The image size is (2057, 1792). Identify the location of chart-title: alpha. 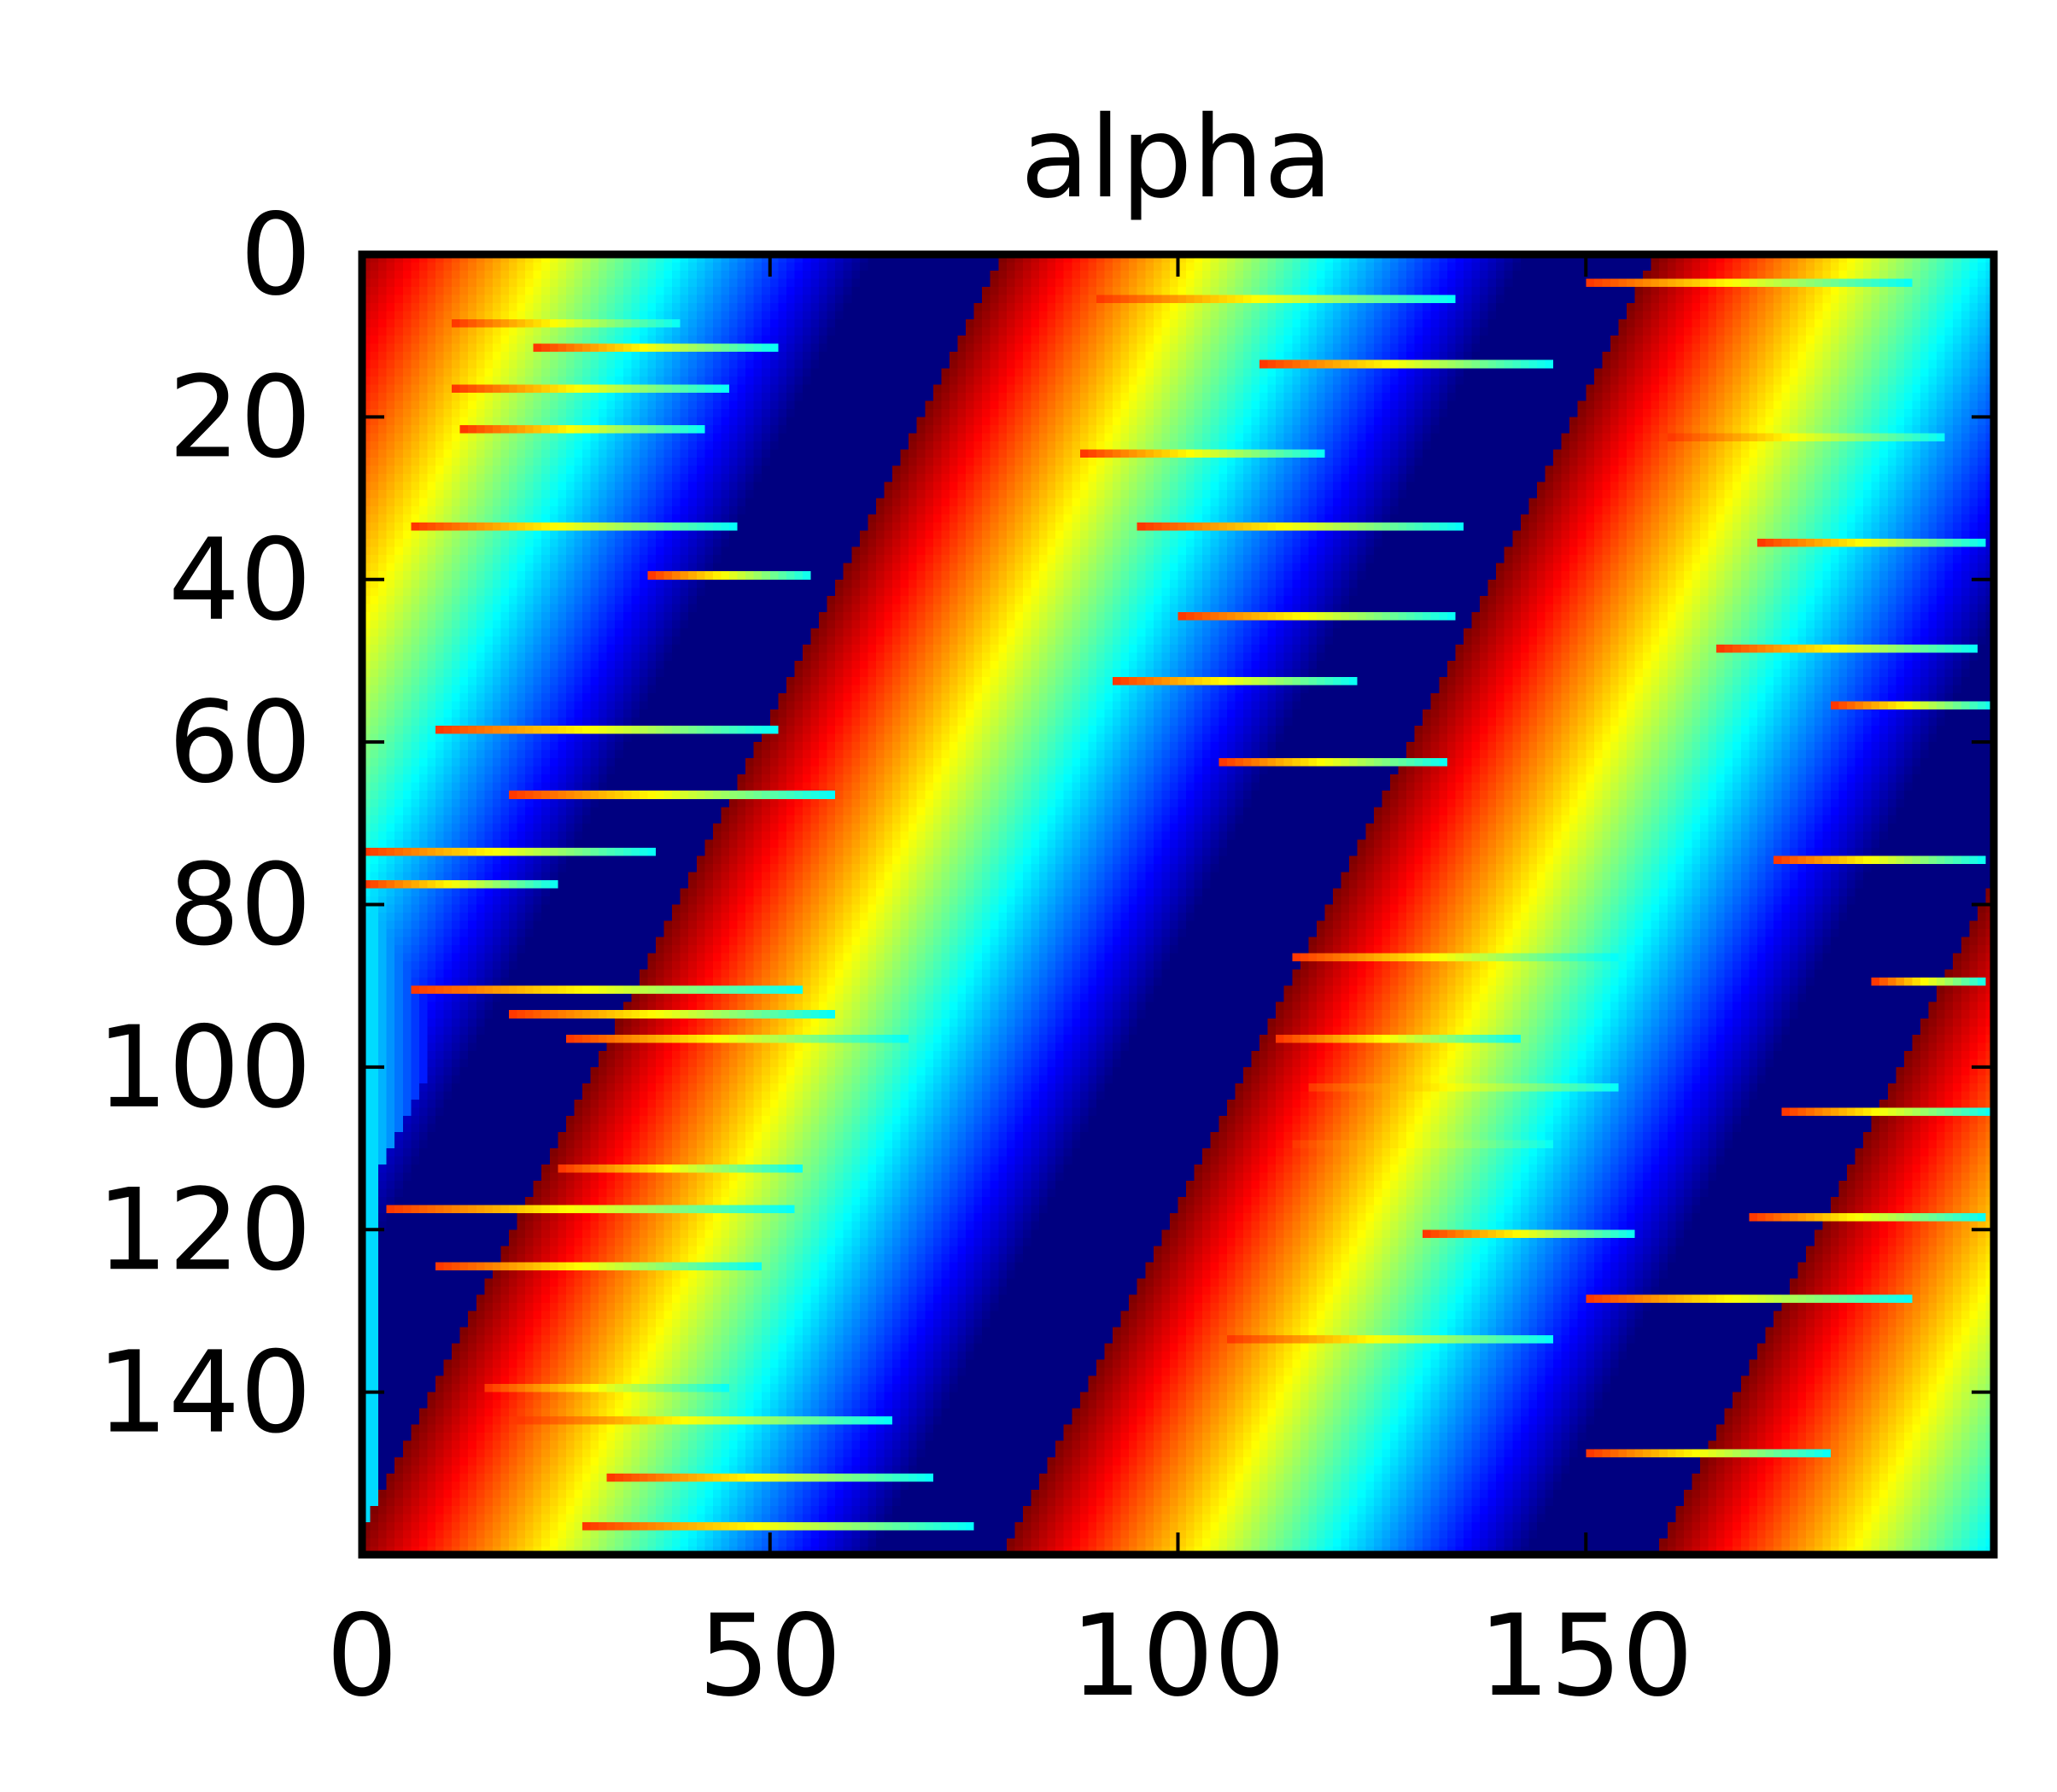
(1176, 158).